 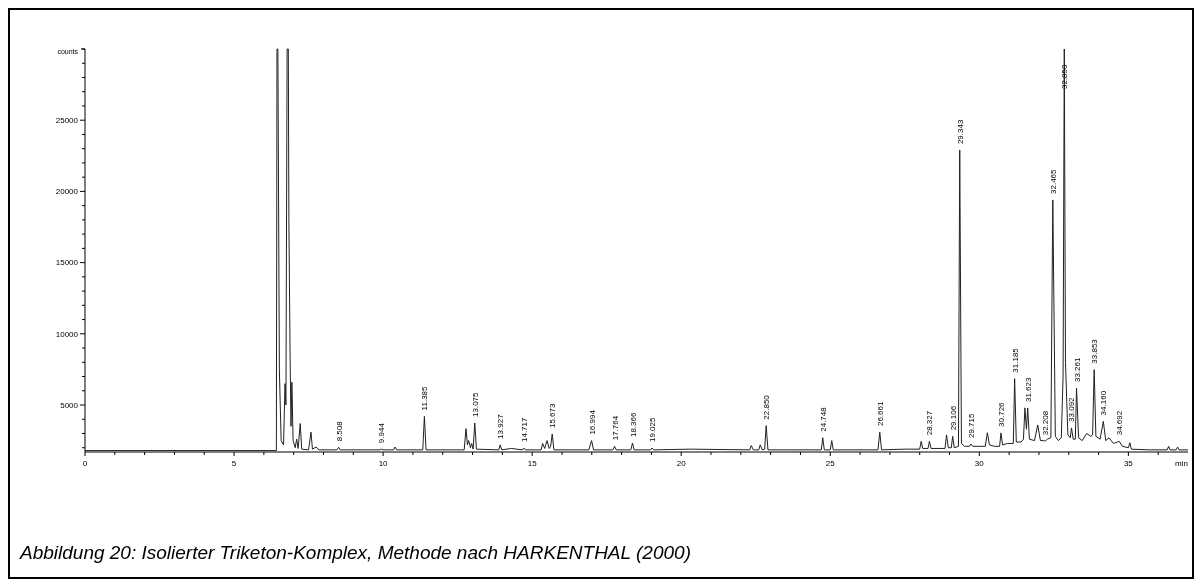 I want to click on annotation: 31.185, so click(x=1015, y=360).